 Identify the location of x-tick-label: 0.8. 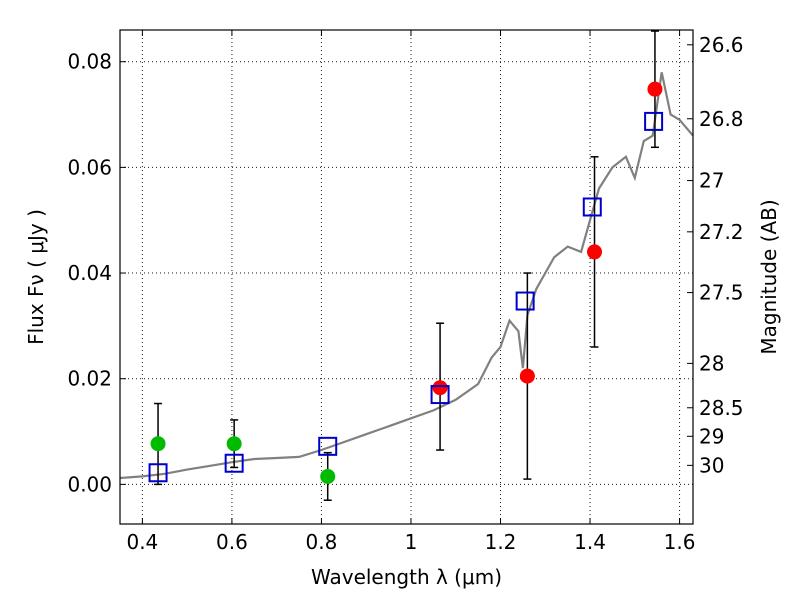
(322, 542).